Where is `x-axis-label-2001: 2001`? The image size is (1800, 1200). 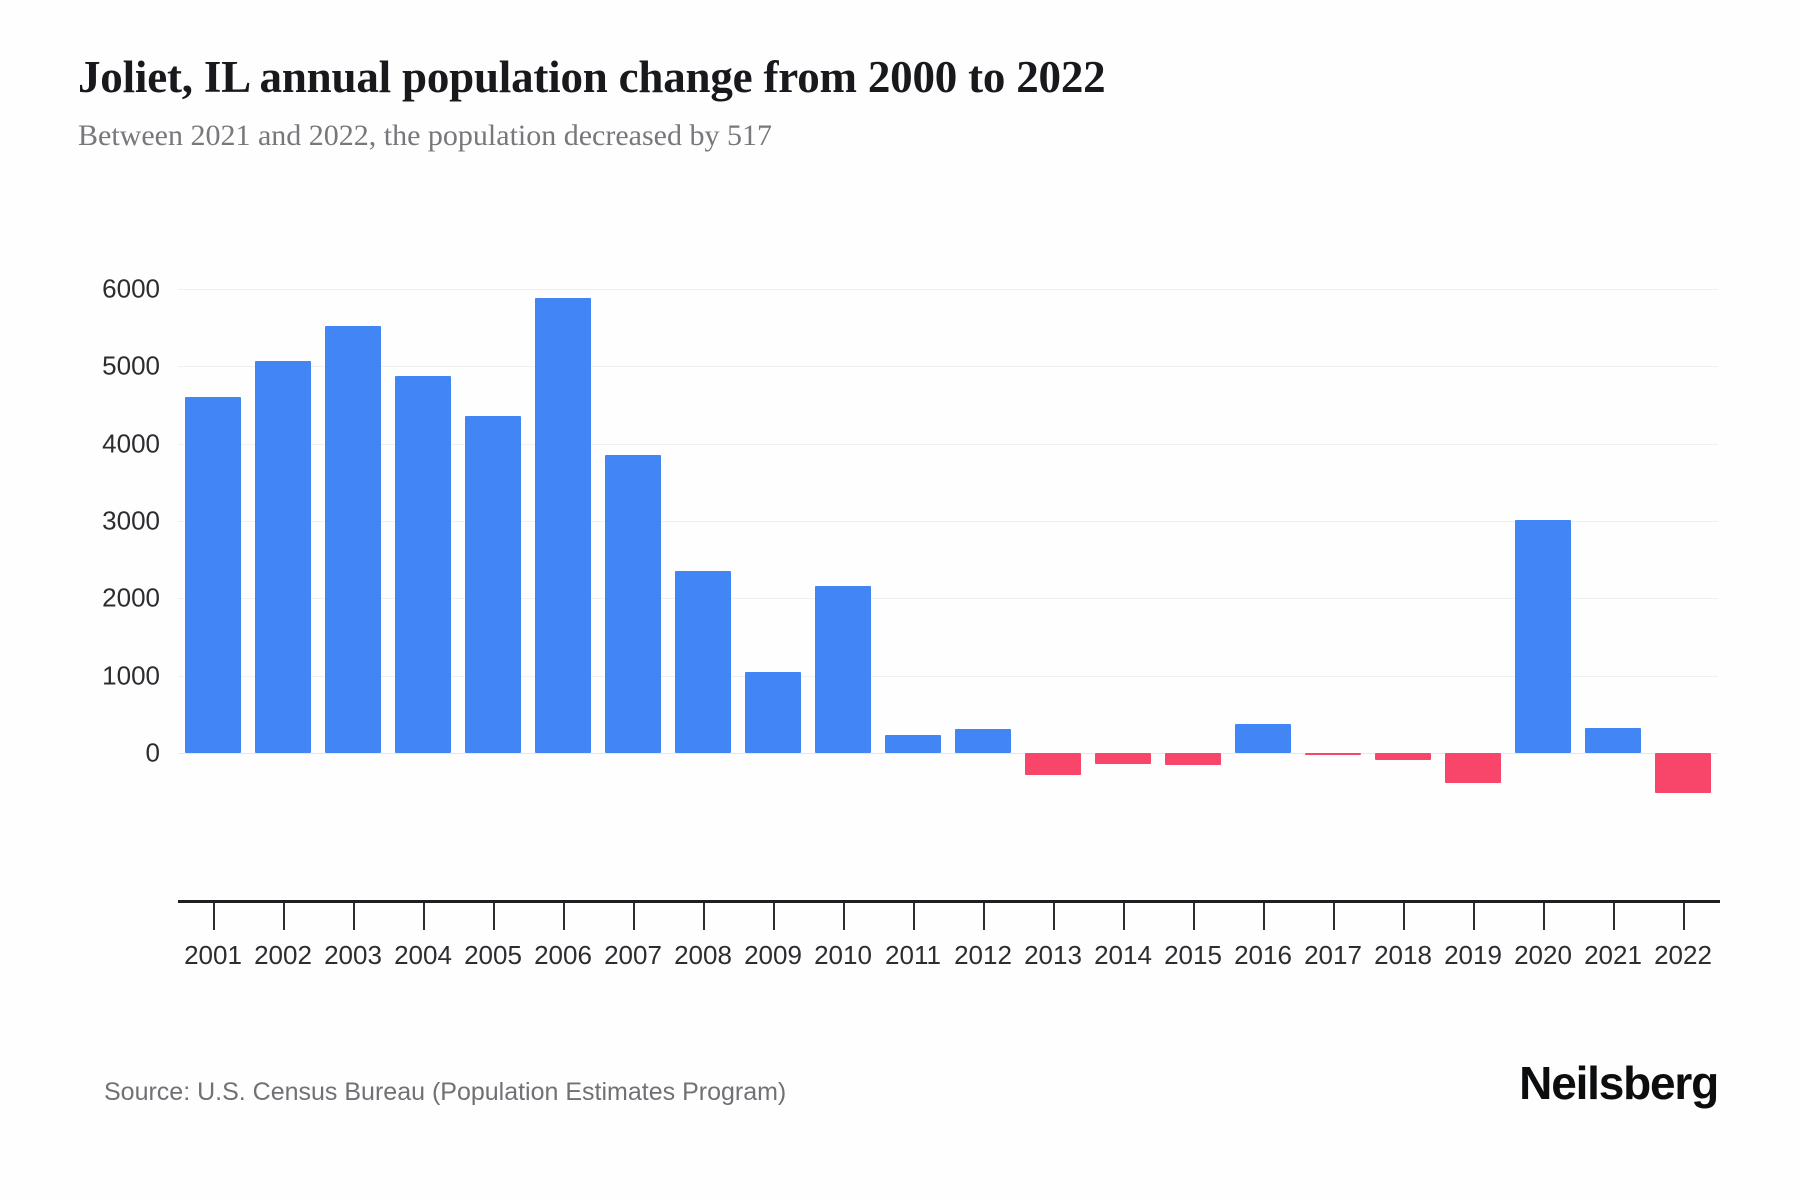
x-axis-label-2001: 2001 is located at coordinates (213, 955).